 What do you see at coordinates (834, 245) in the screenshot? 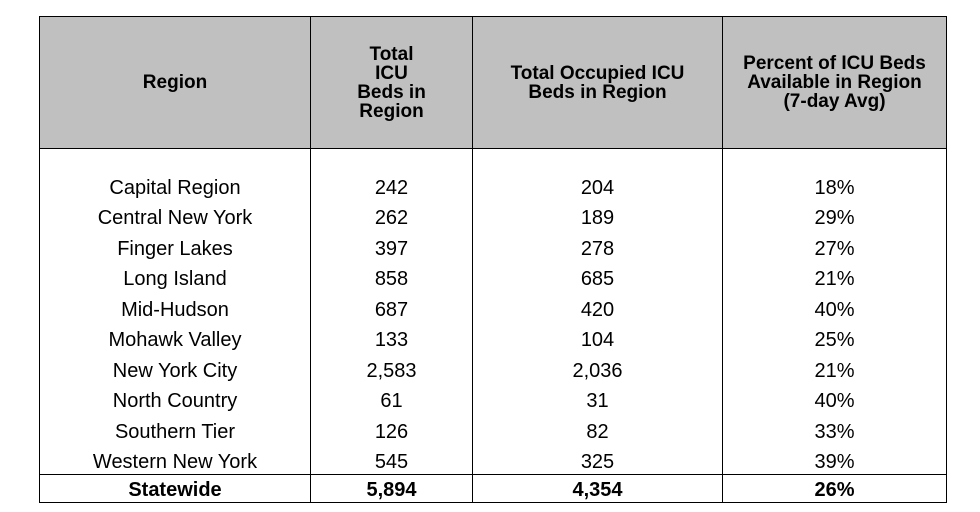
I see `percent-available-cell: 27%` at bounding box center [834, 245].